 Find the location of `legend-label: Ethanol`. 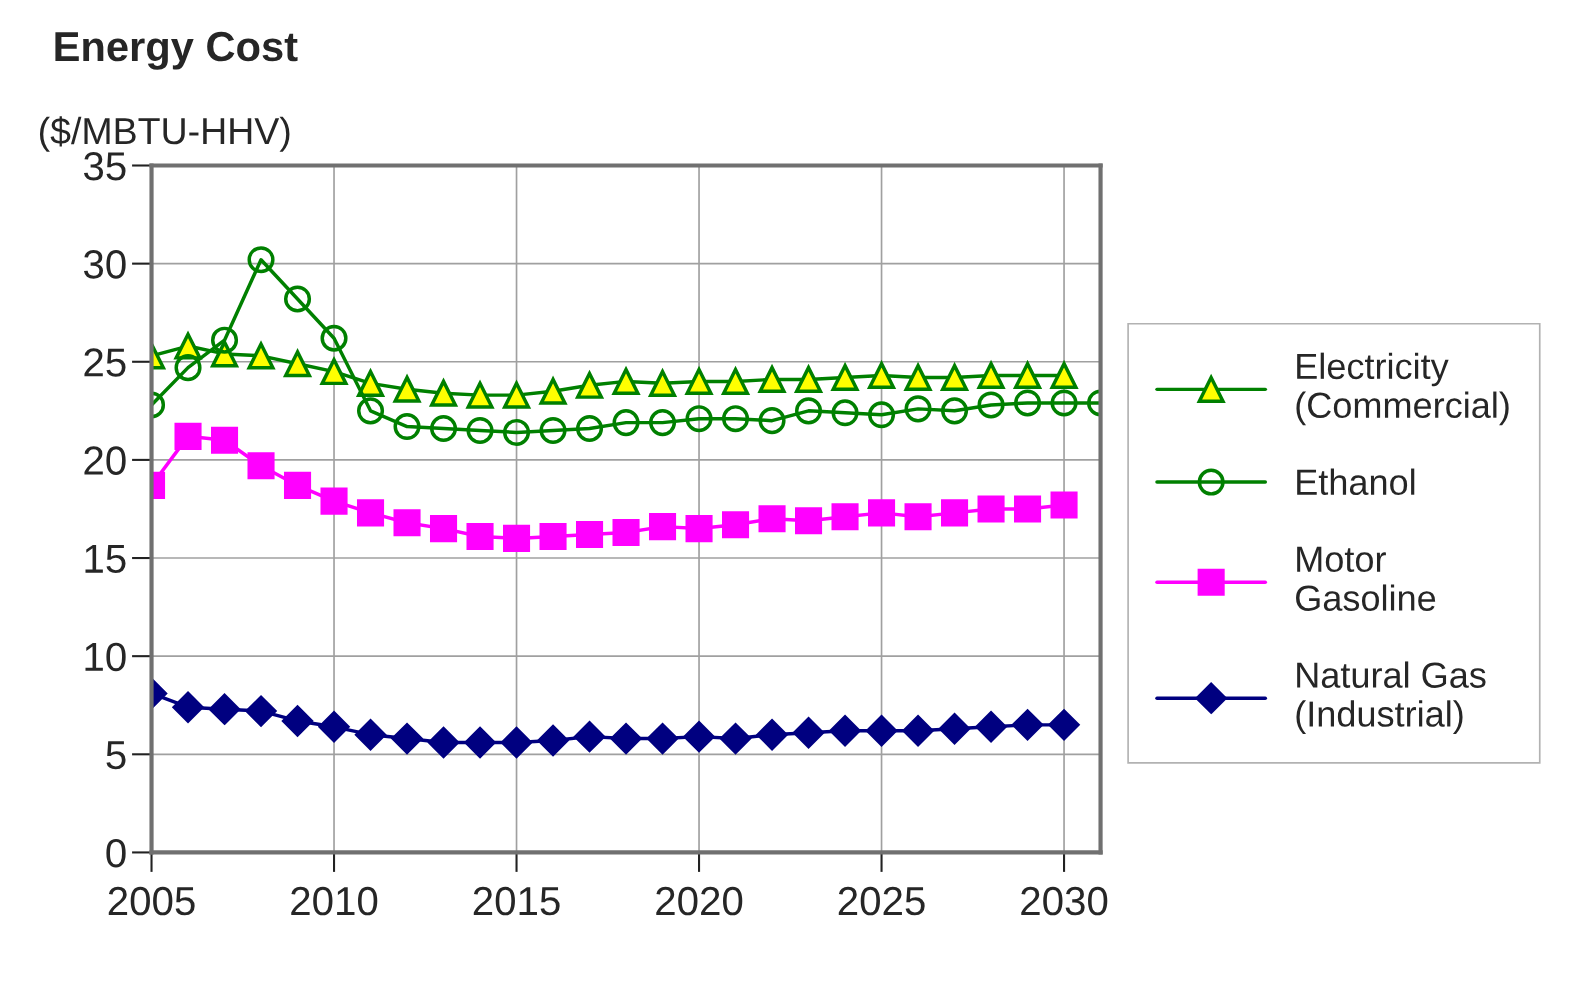

legend-label: Ethanol is located at coordinates (1356, 482).